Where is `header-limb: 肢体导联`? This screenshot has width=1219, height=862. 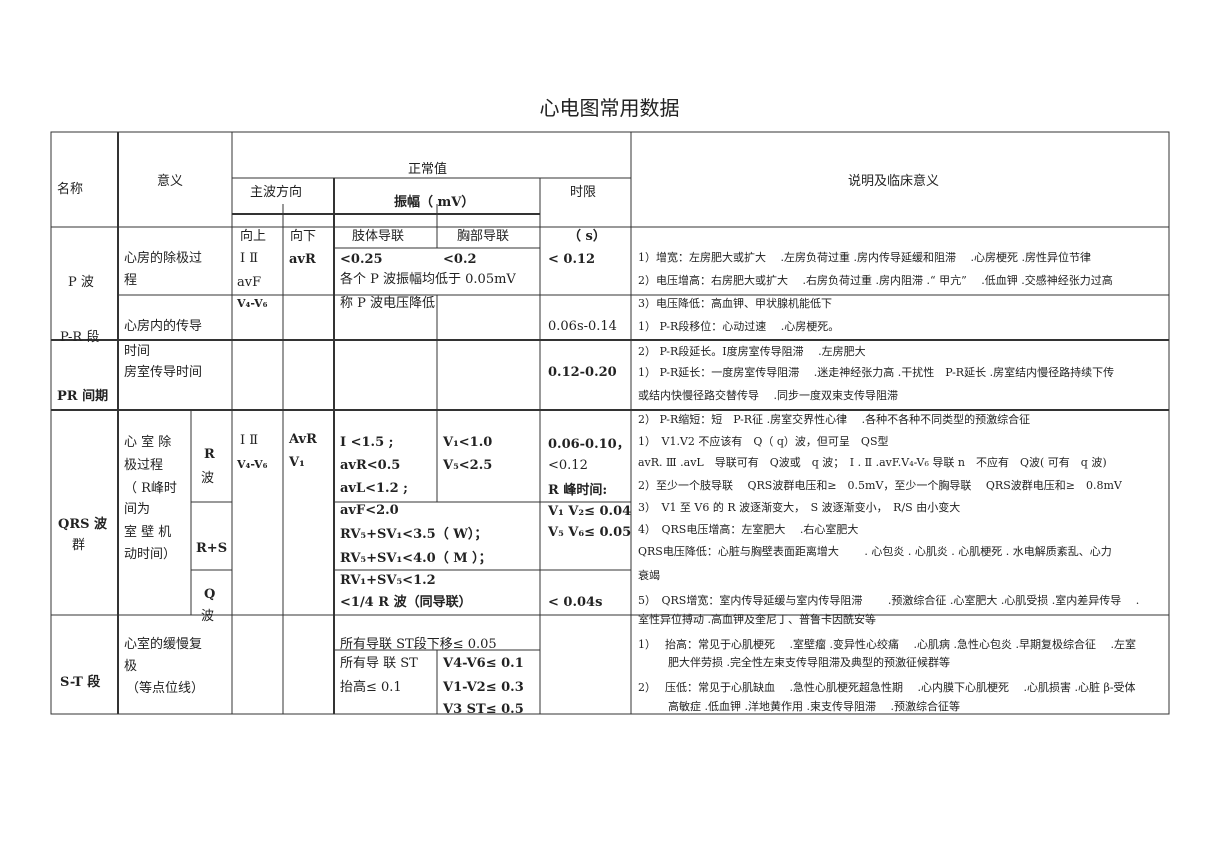
header-limb: 肢体导联 is located at coordinates (378, 236).